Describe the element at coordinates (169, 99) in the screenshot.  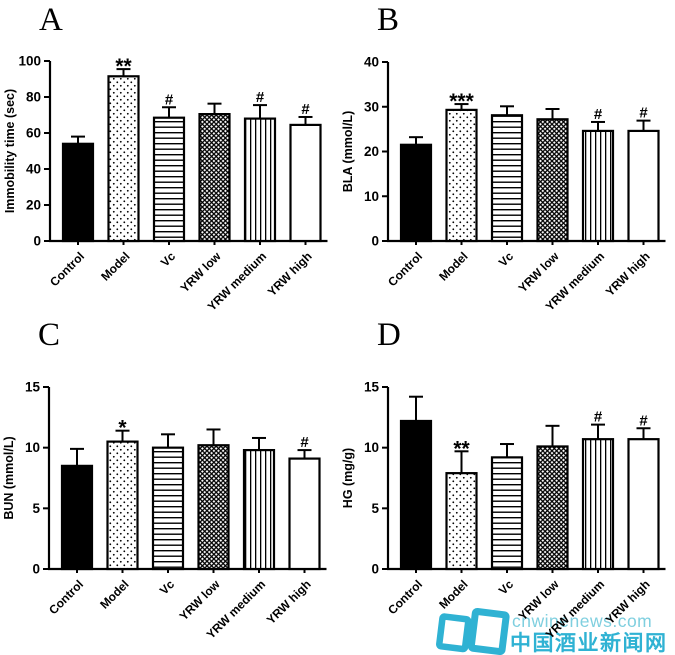
I see `sig-marker-vc: #` at that location.